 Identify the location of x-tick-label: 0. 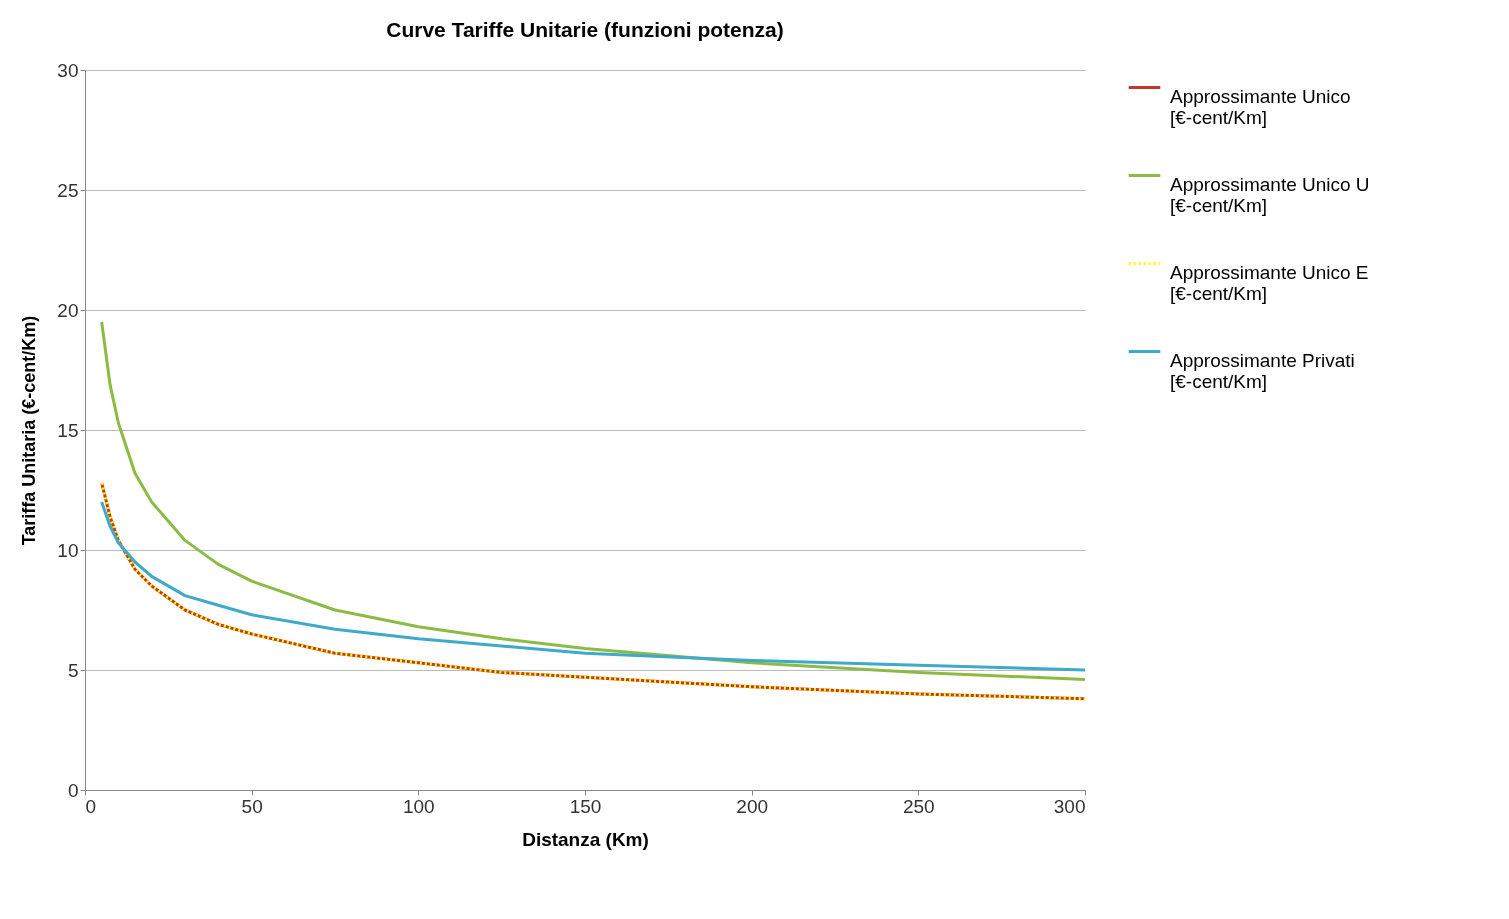
(91, 806).